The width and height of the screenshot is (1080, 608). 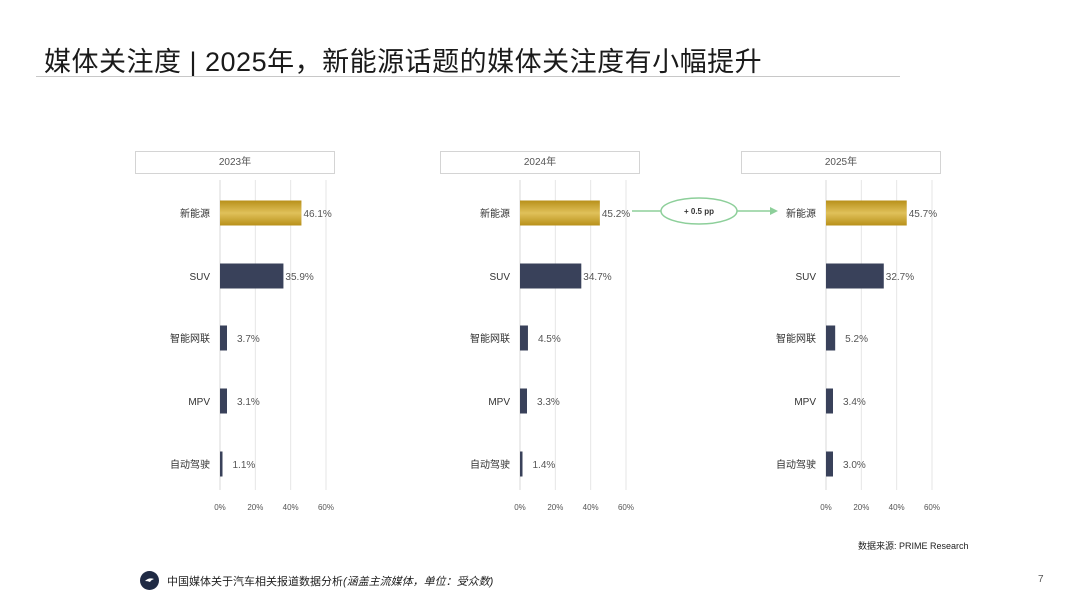 What do you see at coordinates (244, 465) in the screenshot?
I see `data-label: 1.1%` at bounding box center [244, 465].